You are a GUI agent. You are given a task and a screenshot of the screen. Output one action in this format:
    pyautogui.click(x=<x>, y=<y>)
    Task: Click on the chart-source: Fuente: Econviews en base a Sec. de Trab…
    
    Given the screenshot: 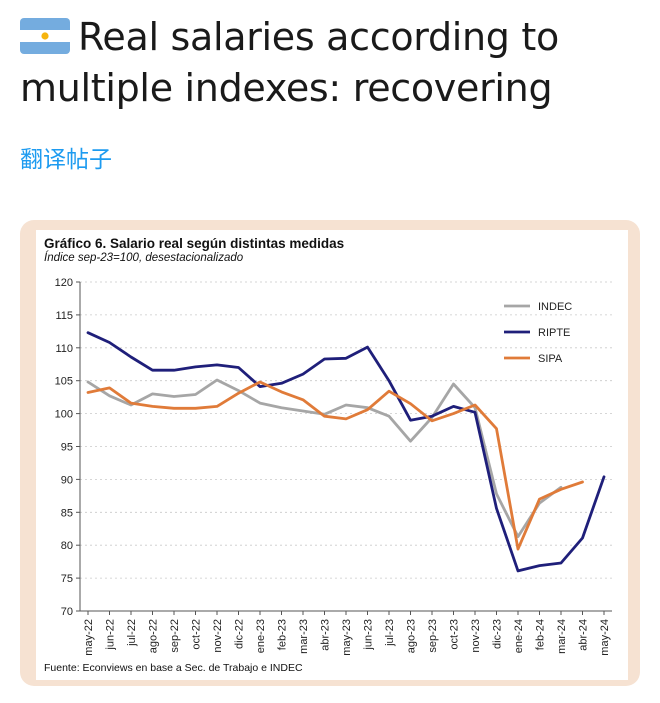 What is the action you would take?
    pyautogui.click(x=173, y=668)
    